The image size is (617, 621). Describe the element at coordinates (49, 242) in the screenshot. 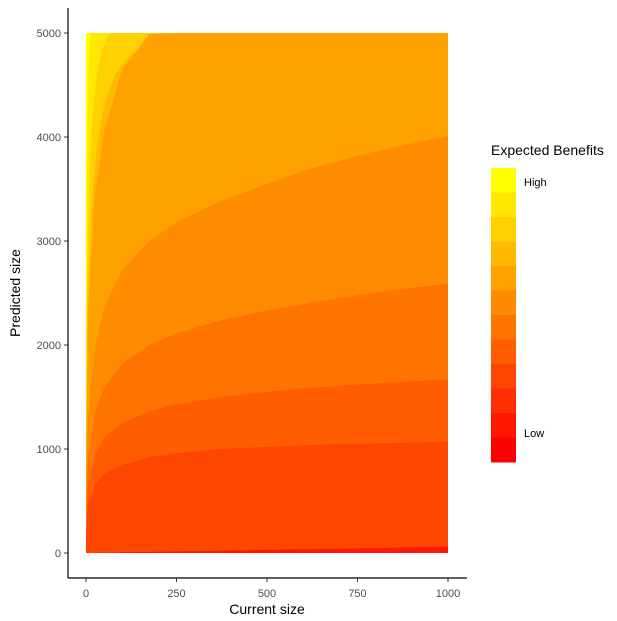

I see `y-tick-label: 3000` at that location.